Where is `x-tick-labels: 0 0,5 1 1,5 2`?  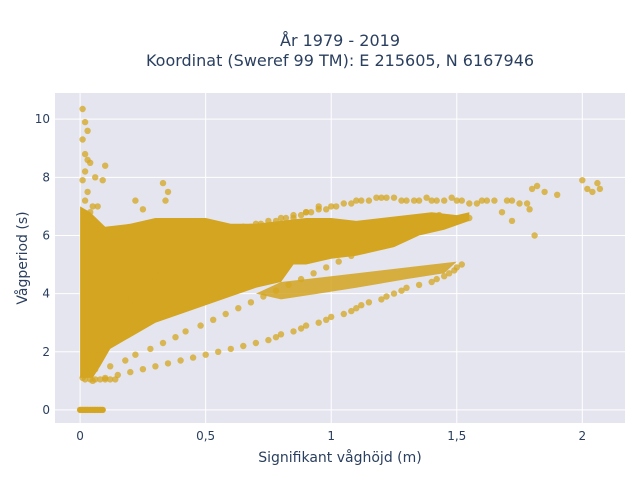
x-tick-labels: 0 0,5 1 1,5 2 is located at coordinates (331, 436).